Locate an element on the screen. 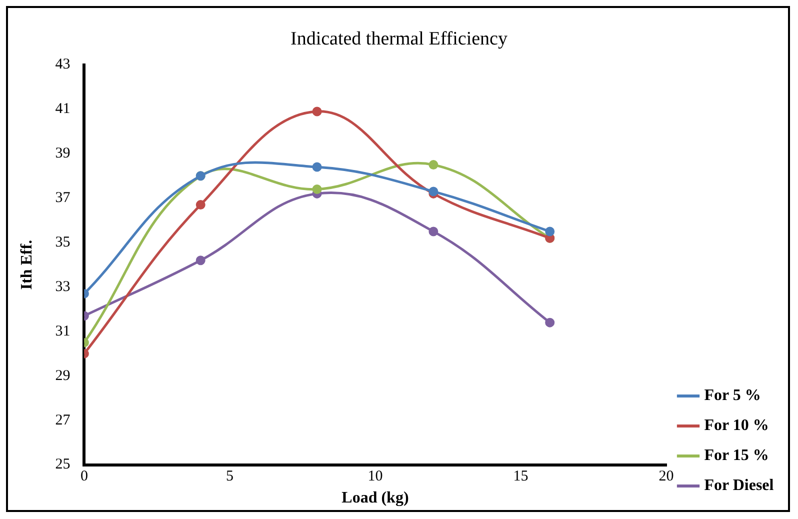 The image size is (798, 519). x-tick-label: 15 is located at coordinates (520, 476).